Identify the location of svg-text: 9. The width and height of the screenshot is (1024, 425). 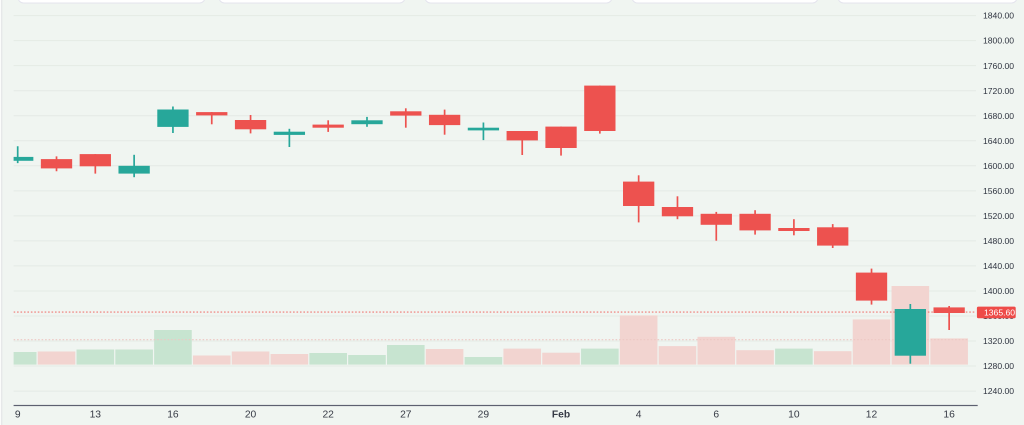
(18, 414).